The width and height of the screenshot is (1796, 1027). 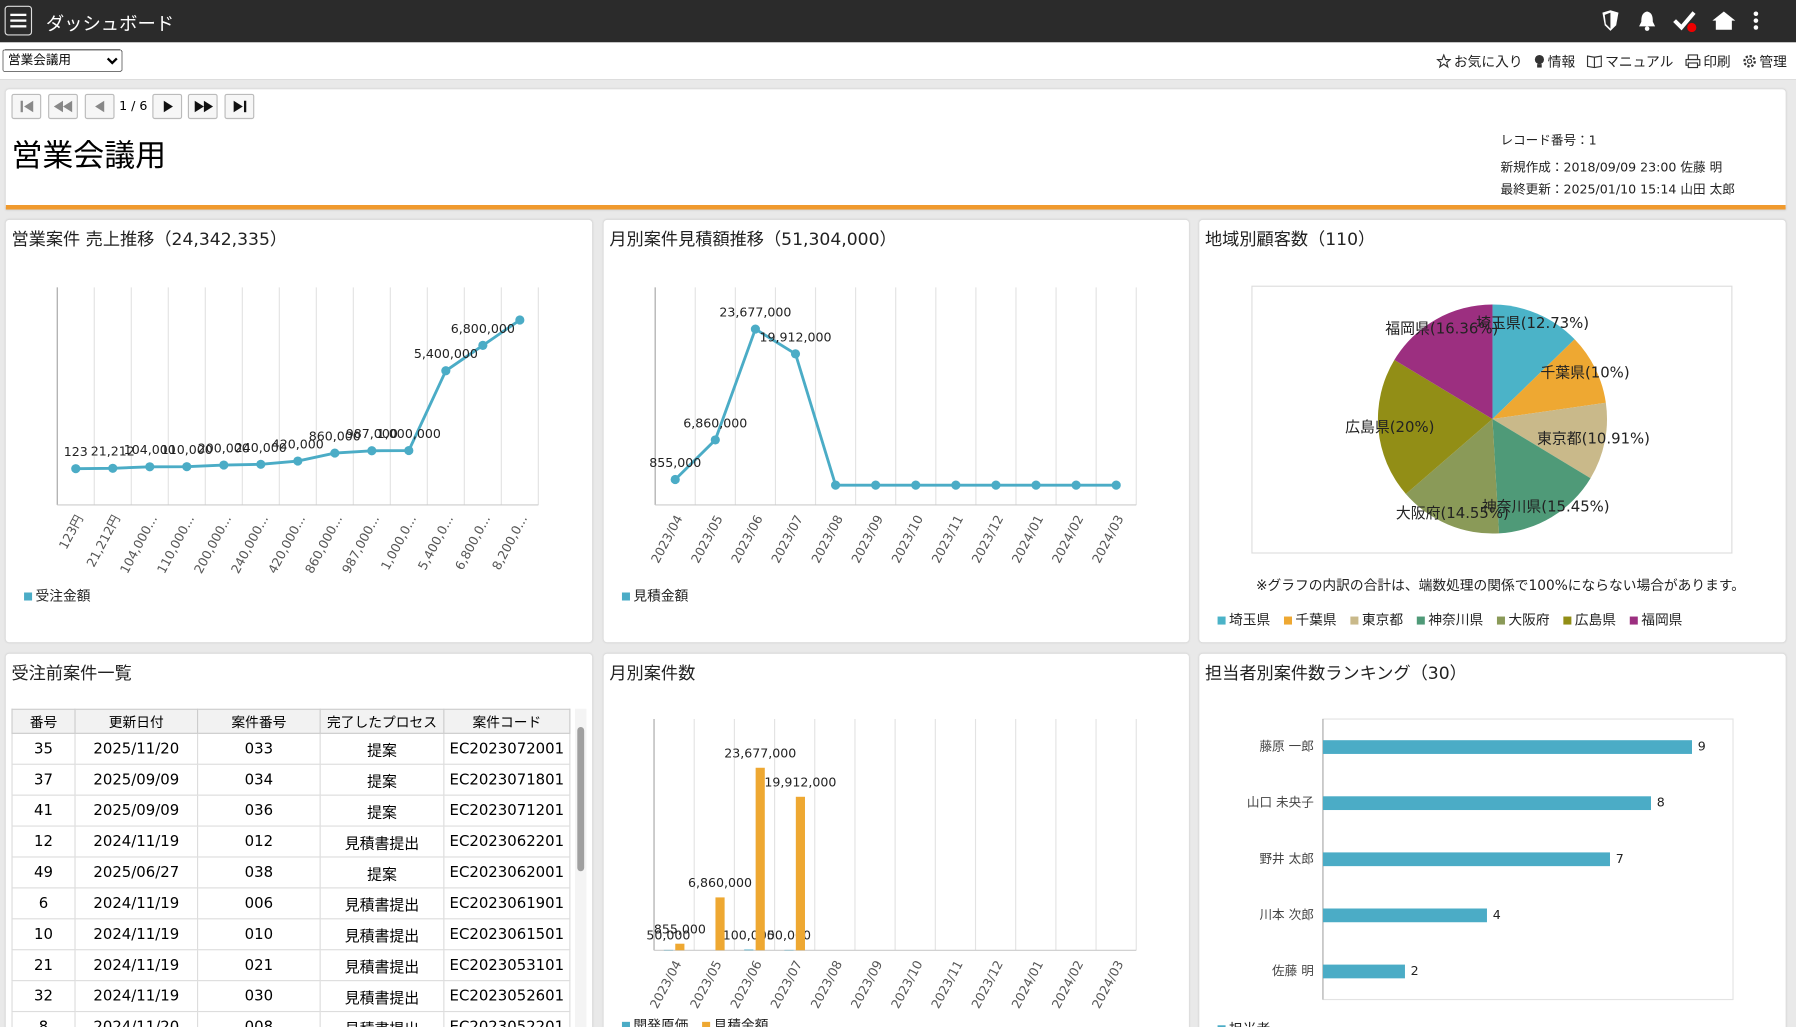 What do you see at coordinates (507, 721) in the screenshot?
I see `column-header: 案件コード` at bounding box center [507, 721].